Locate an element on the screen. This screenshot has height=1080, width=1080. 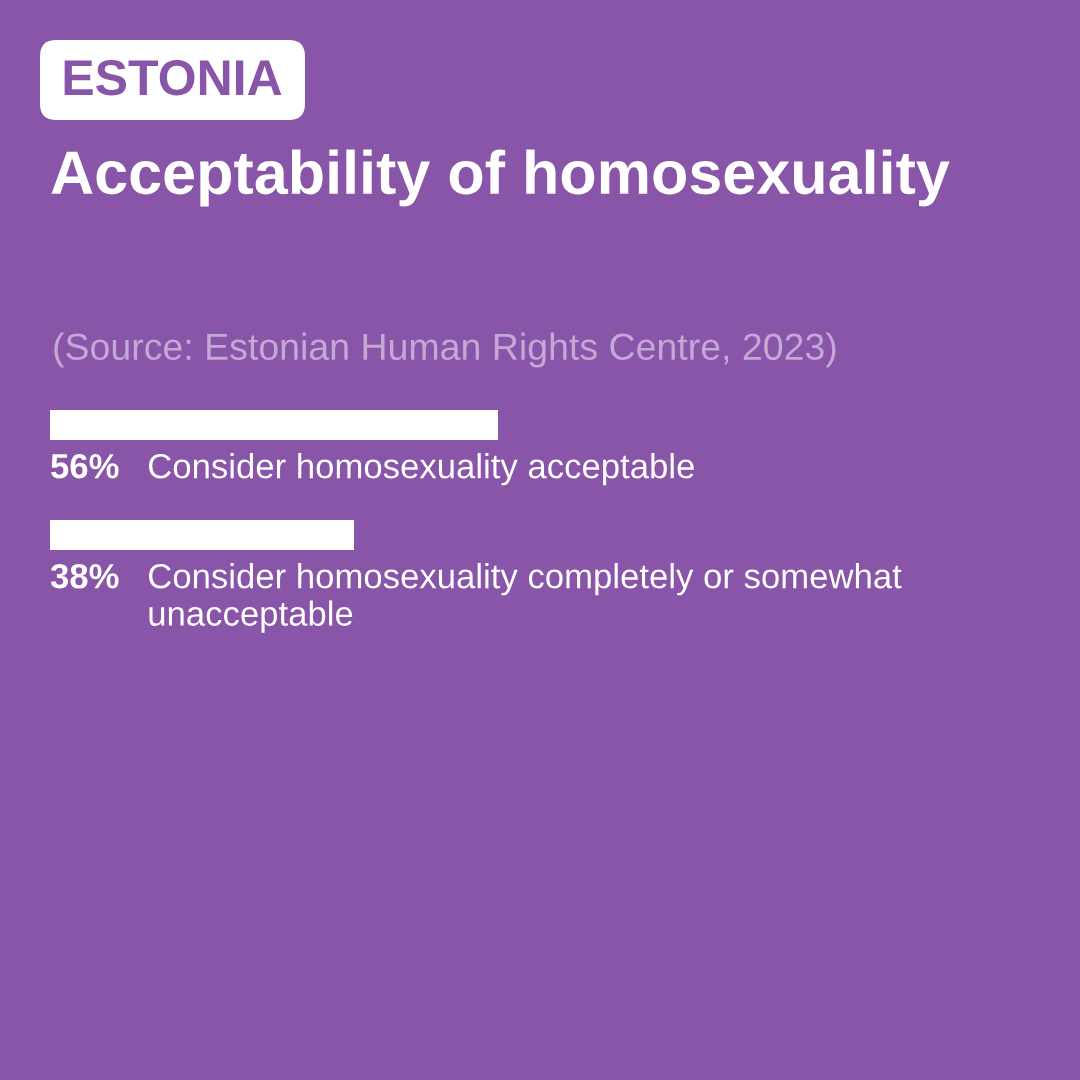
data-label: 56% is located at coordinates (85, 466).